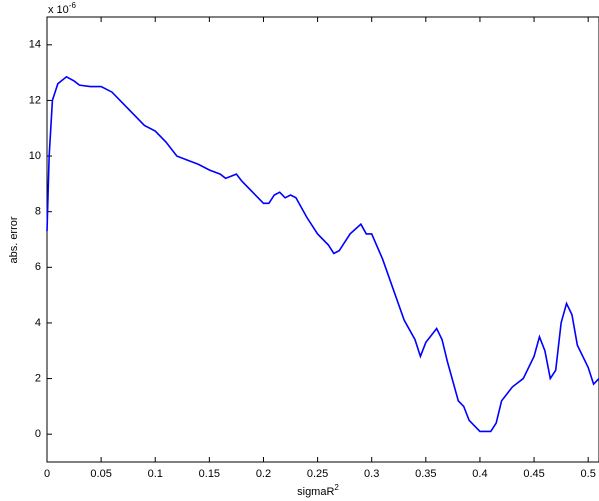 The width and height of the screenshot is (599, 501). Describe the element at coordinates (318, 490) in the screenshot. I see `x-axis-label: sigmaR2` at that location.